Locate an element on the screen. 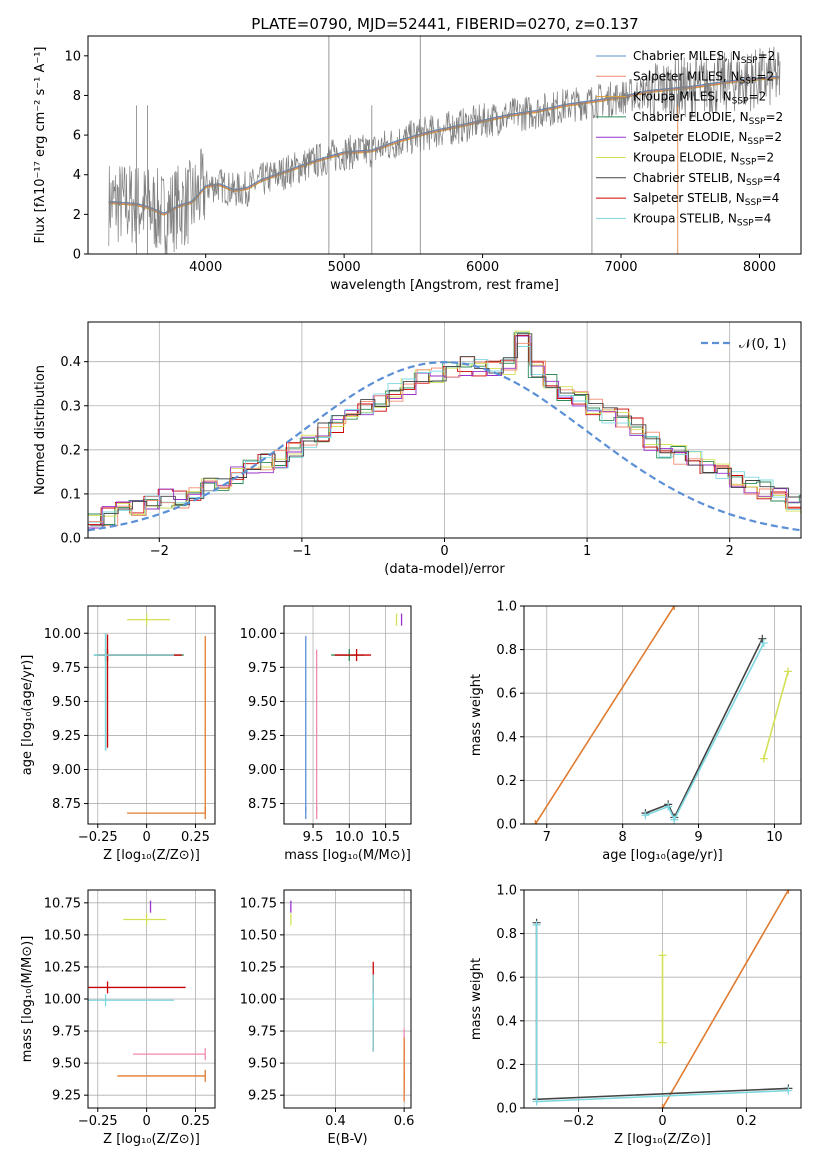  y-tick-label: 1.0 is located at coordinates (506, 891).